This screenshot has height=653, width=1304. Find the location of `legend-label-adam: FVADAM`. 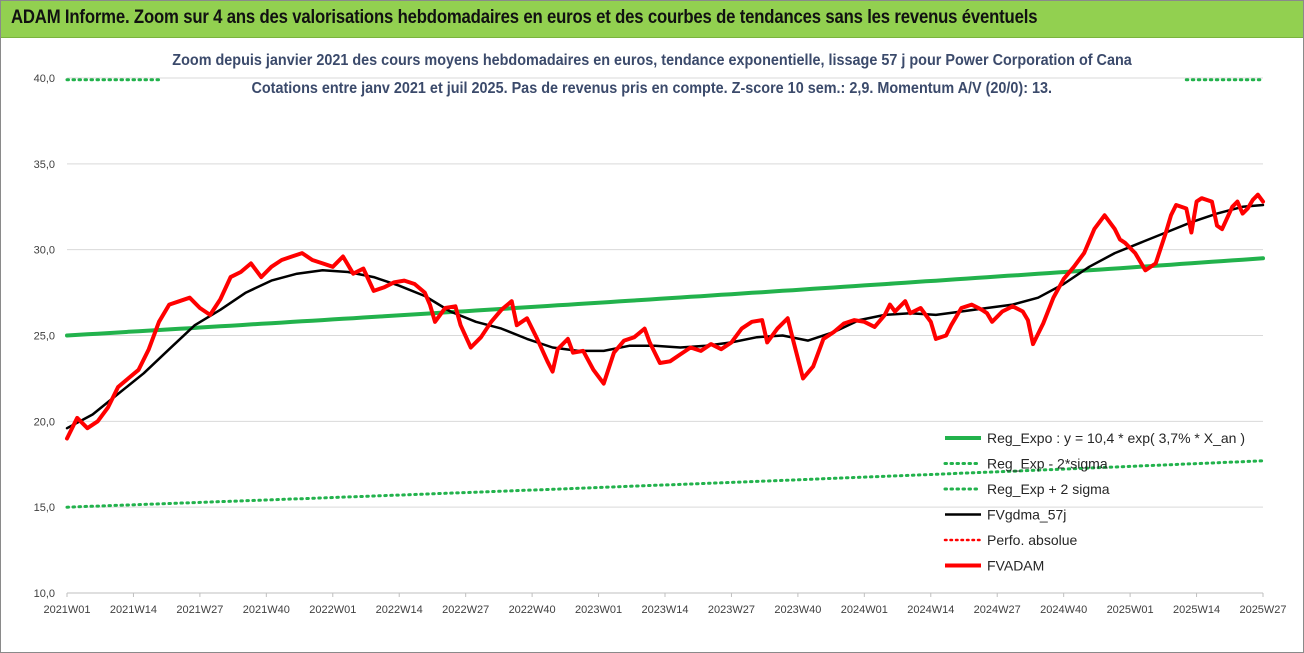

legend-label-adam: FVADAM is located at coordinates (1015, 566).